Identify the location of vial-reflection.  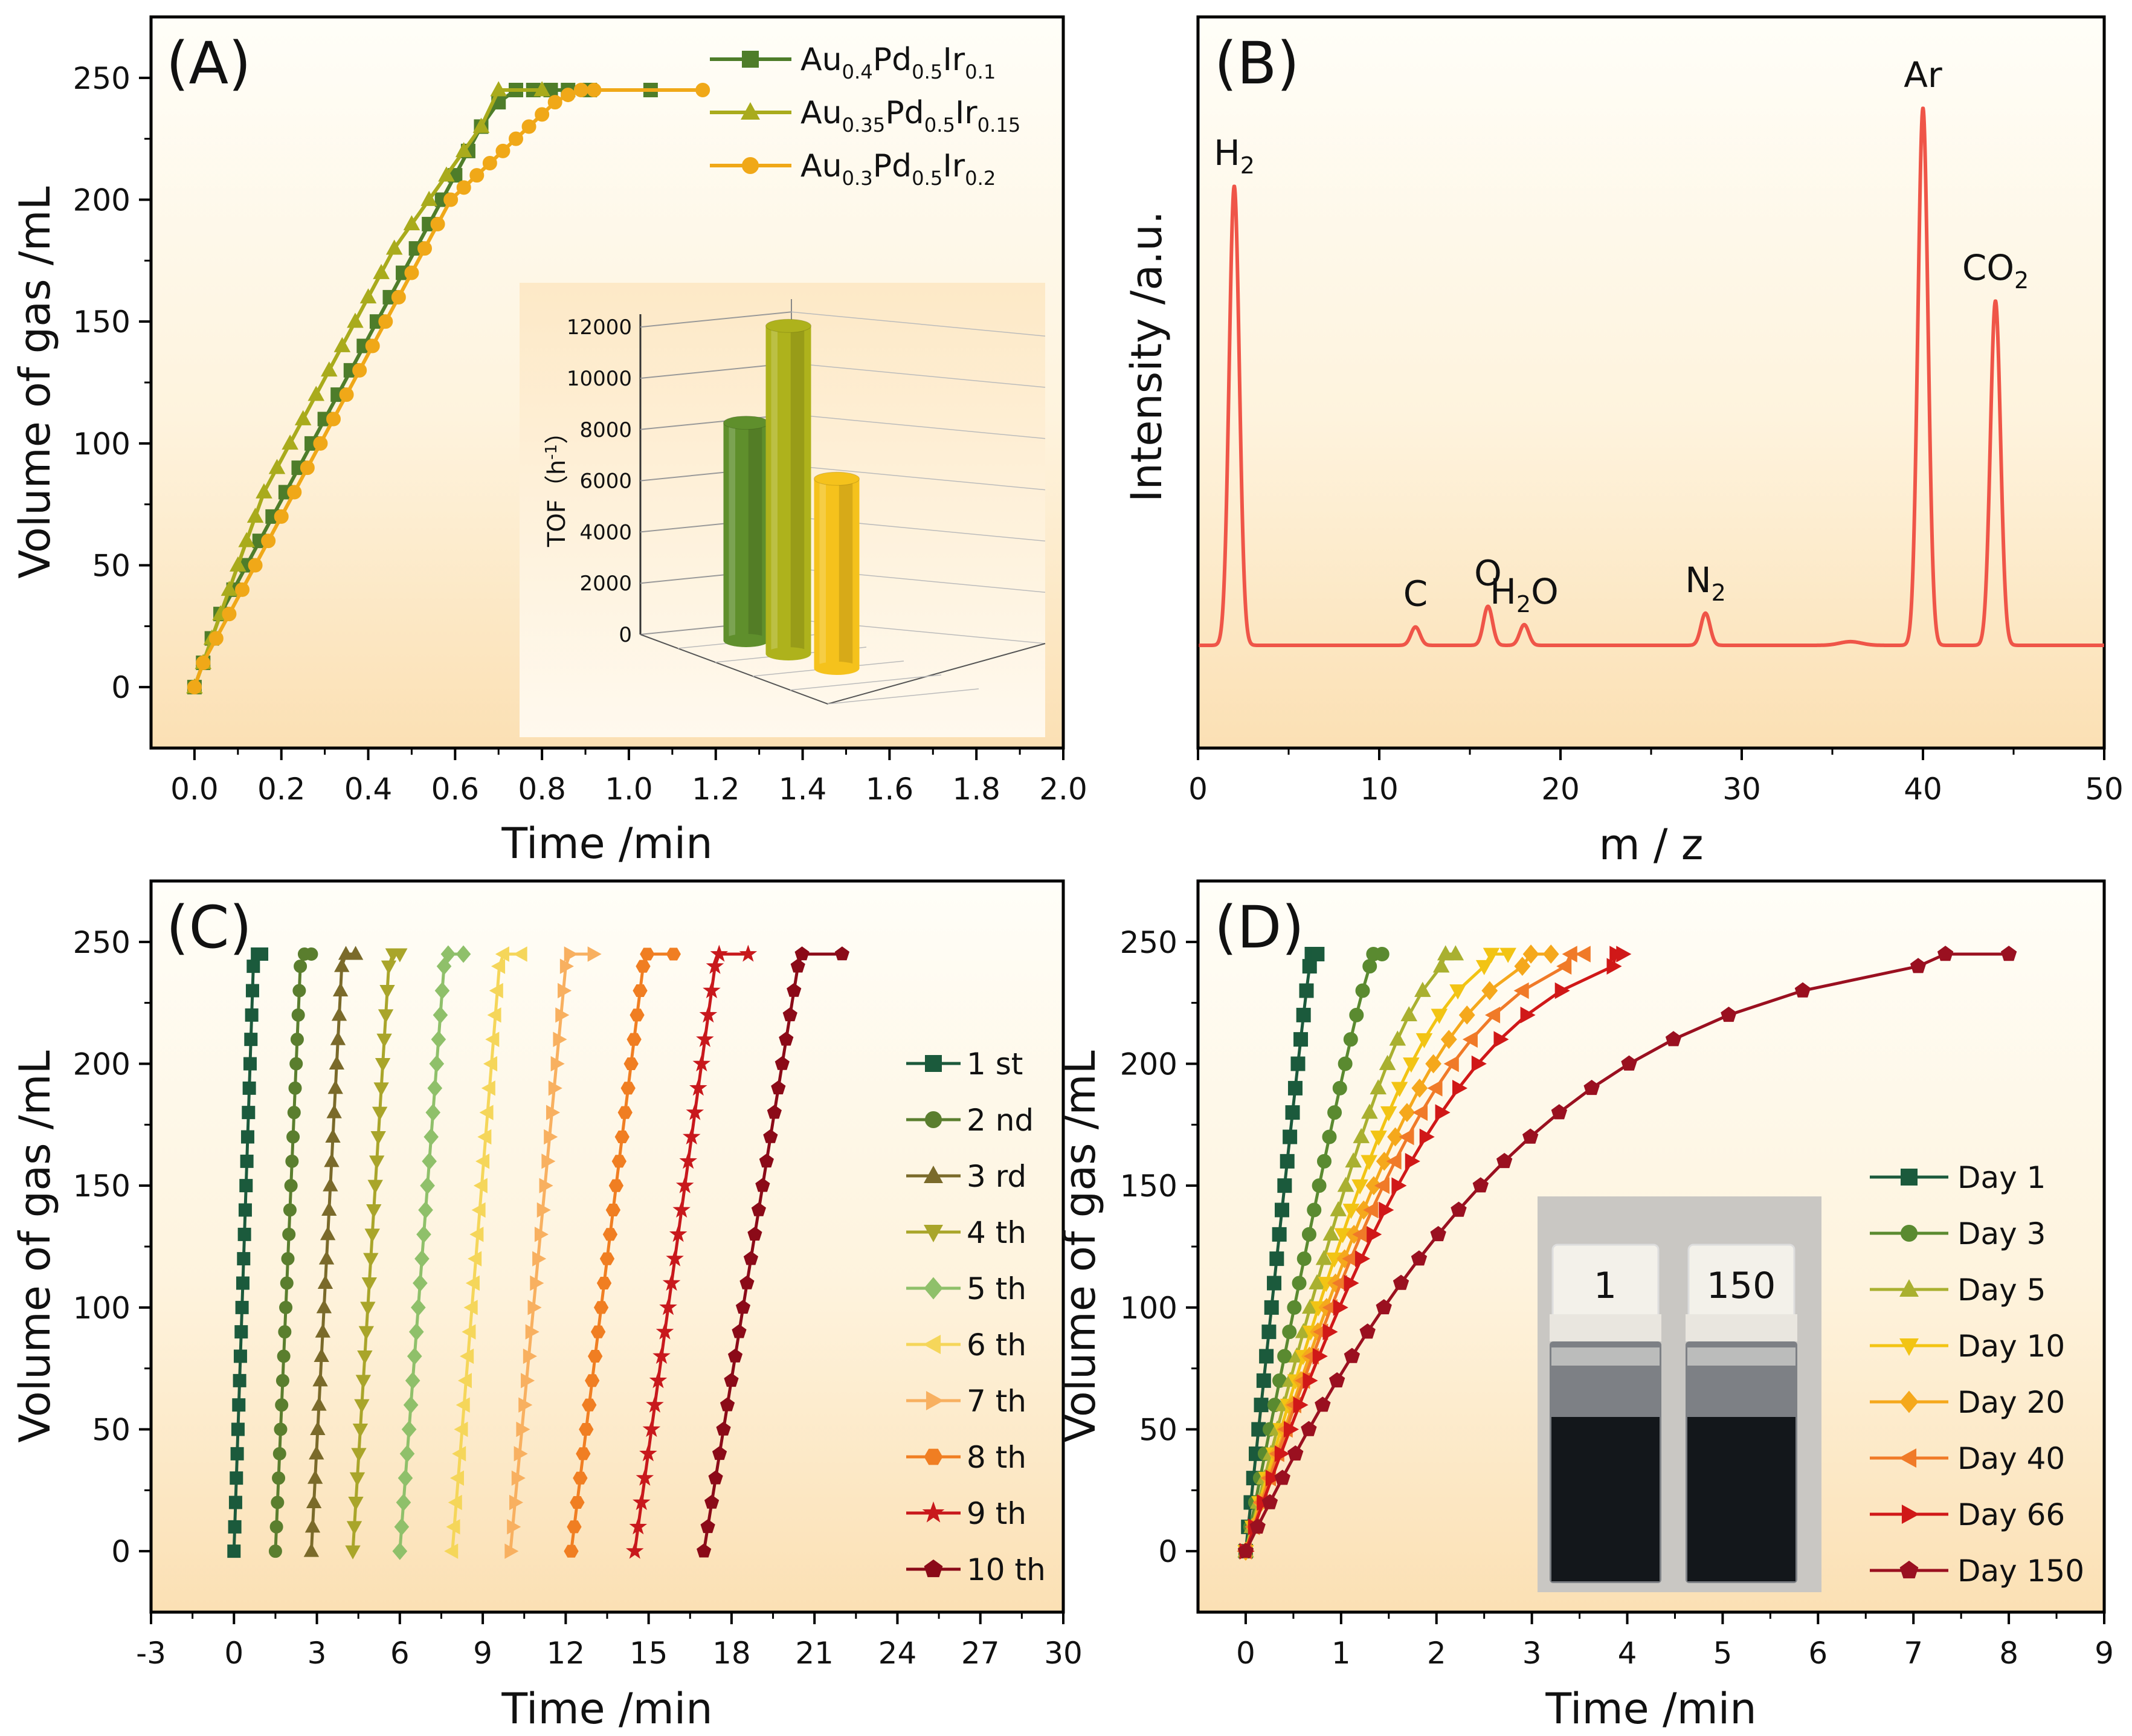
(1741, 1356).